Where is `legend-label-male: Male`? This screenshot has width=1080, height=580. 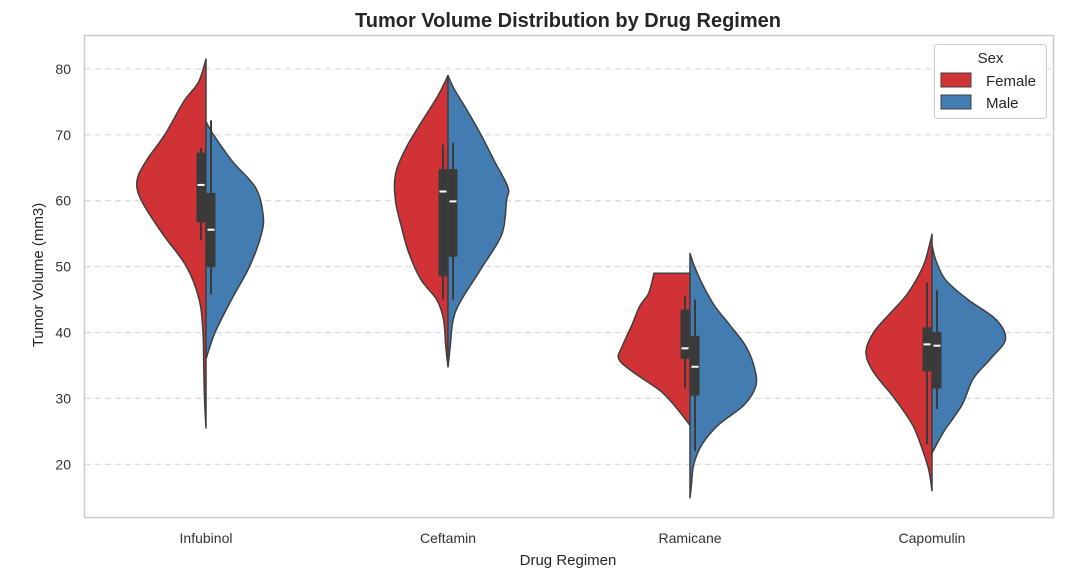 legend-label-male: Male is located at coordinates (1002, 103).